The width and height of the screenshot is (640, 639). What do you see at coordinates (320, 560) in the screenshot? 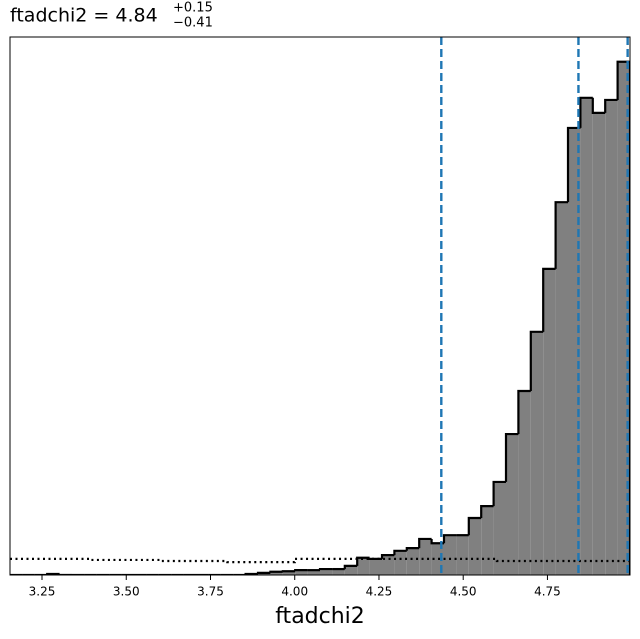
I see `prior-line` at bounding box center [320, 560].